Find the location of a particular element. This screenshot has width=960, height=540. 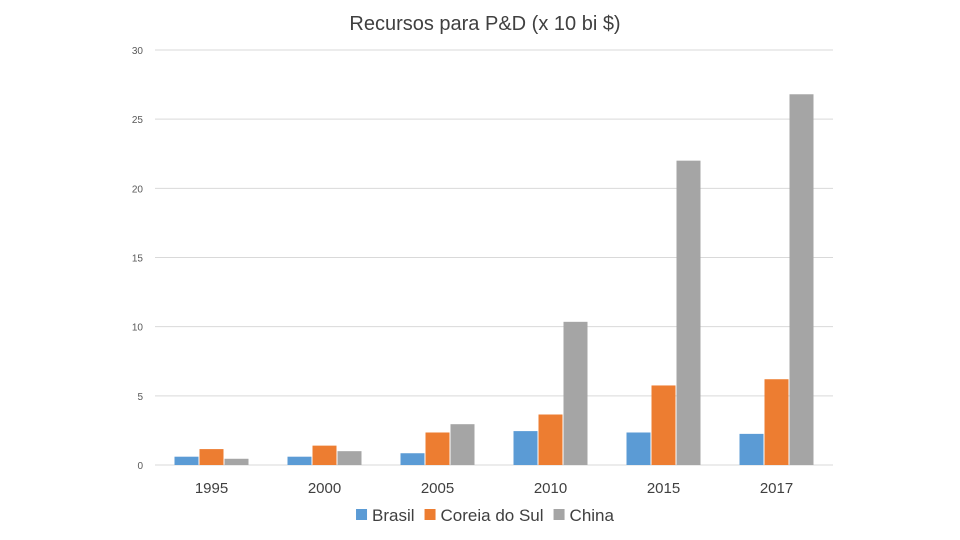

y-tick-label: 20 is located at coordinates (138, 189).